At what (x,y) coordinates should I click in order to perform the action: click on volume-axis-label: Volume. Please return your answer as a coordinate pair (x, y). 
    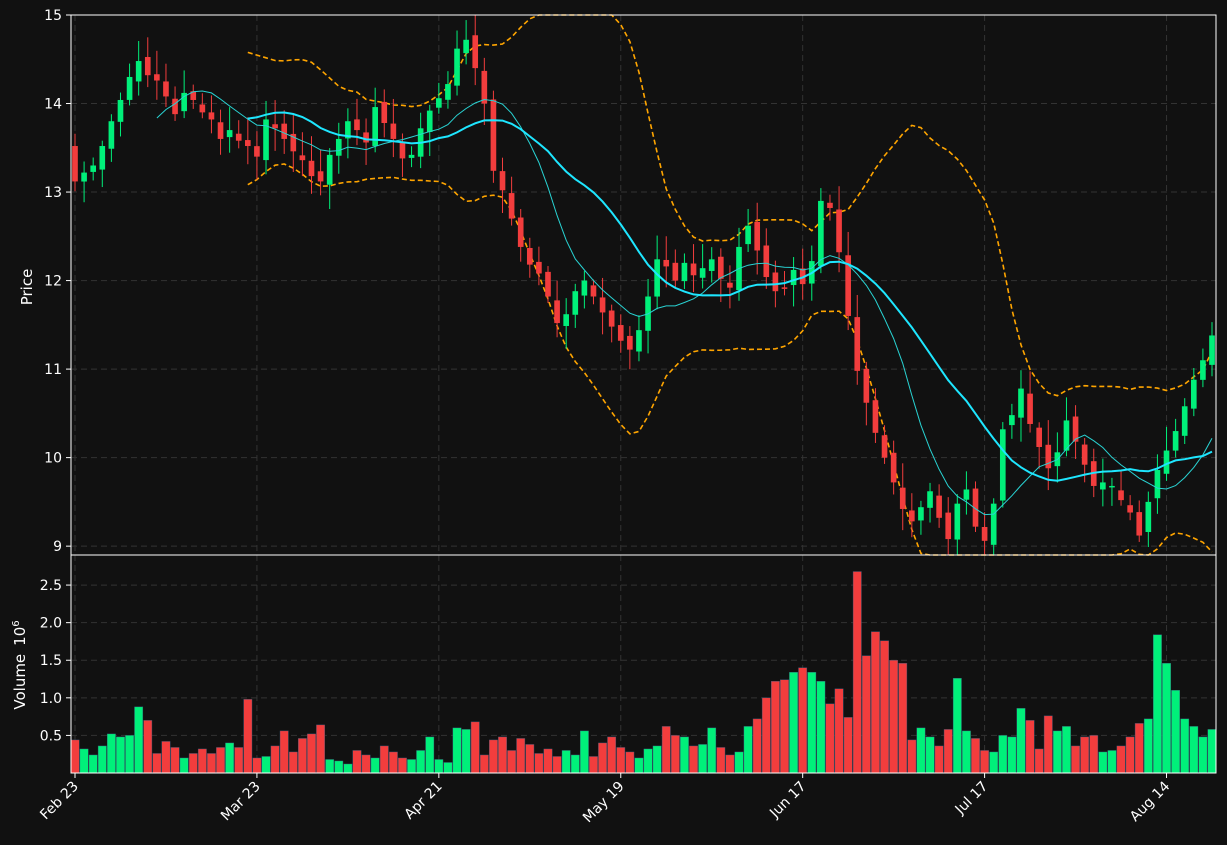
    Looking at the image, I should click on (20, 682).